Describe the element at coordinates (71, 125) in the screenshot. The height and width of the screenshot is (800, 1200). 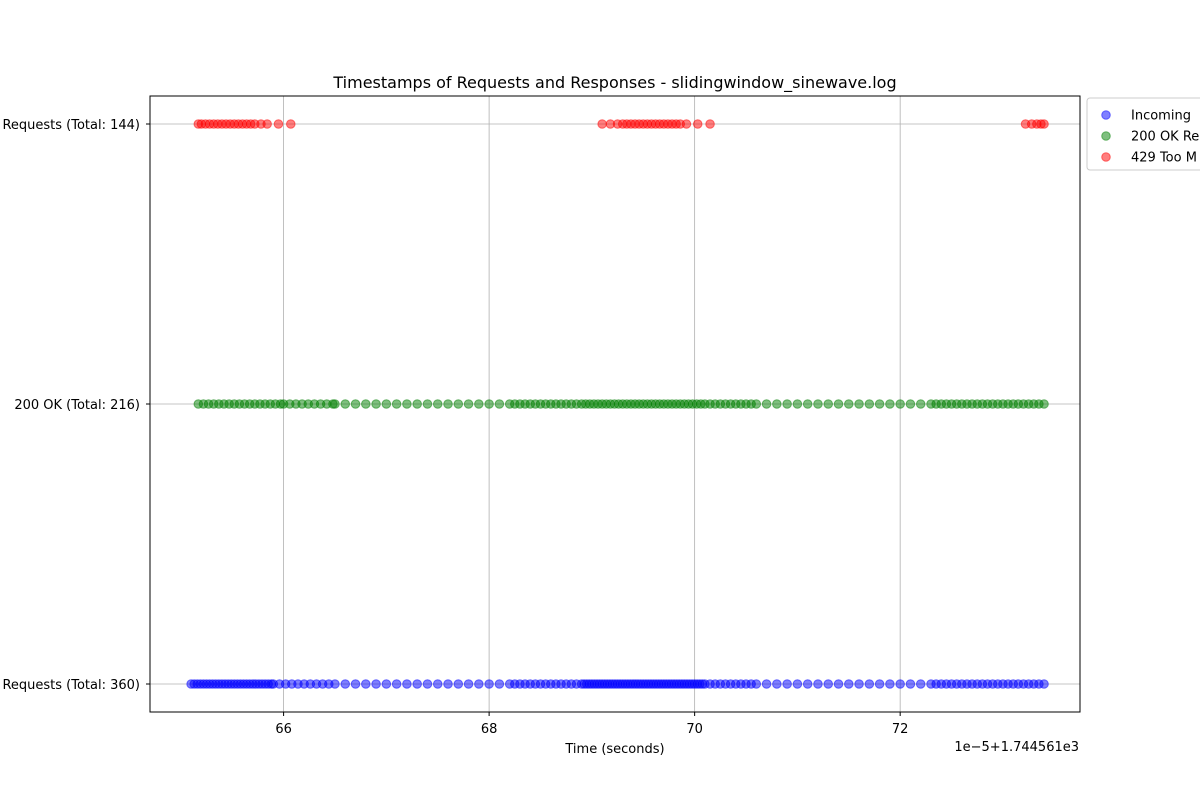
I see `y-tick-label: Requests (Total: 144)` at that location.